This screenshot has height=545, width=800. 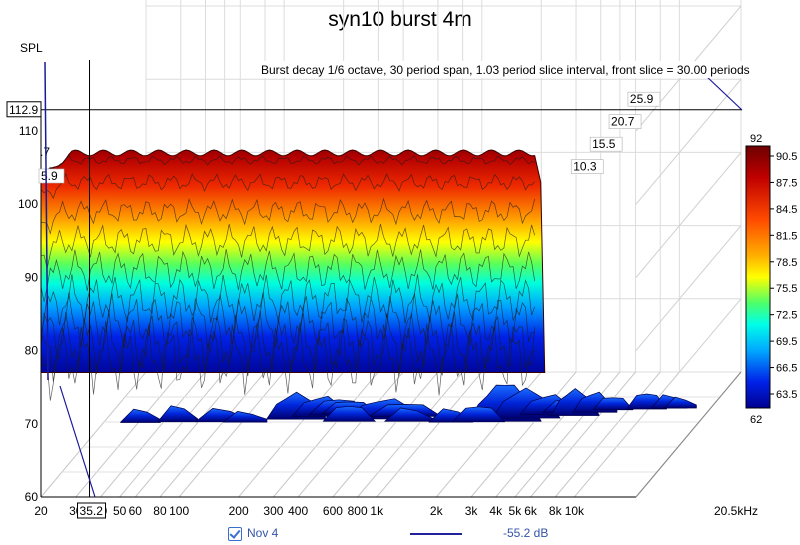 I want to click on legend-trace-back, so click(x=46, y=221).